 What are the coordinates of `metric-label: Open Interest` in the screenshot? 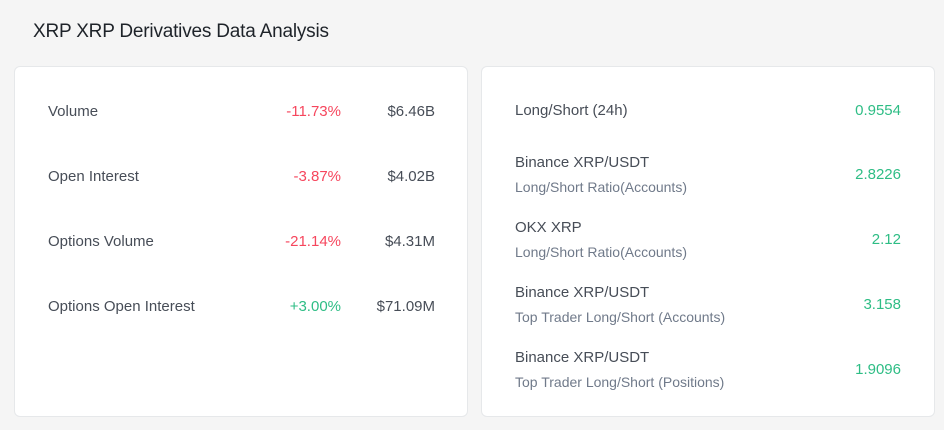 It's located at (93, 176).